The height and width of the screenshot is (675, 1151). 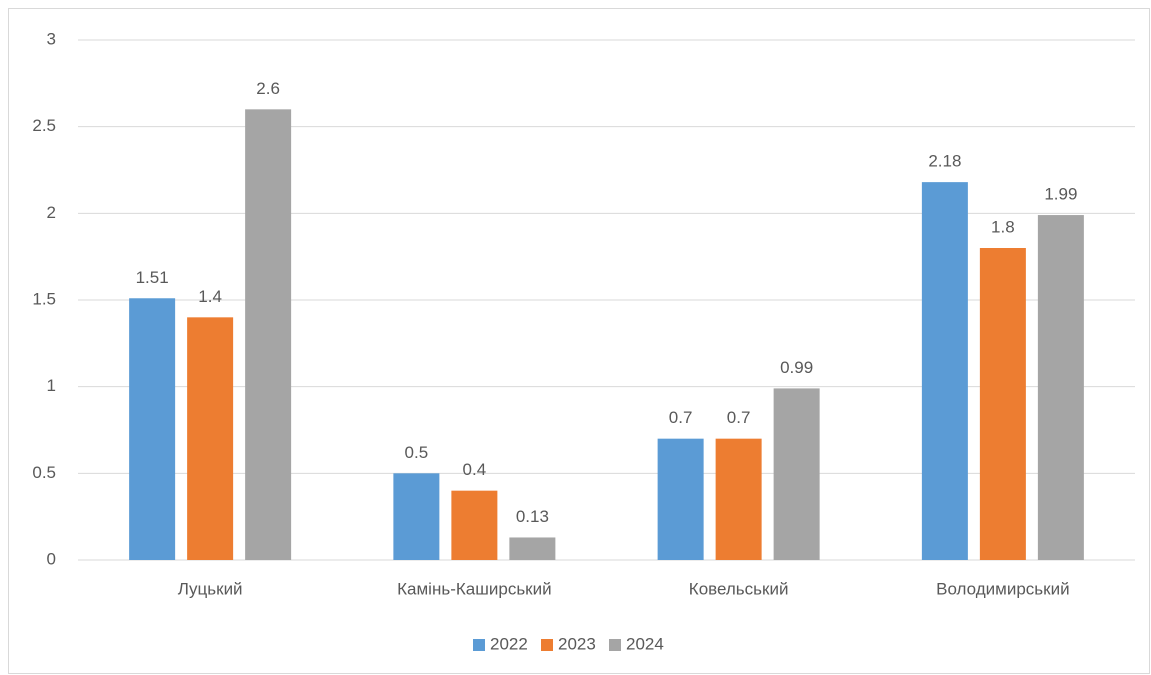 What do you see at coordinates (268, 88) in the screenshot?
I see `data-label: 2.6` at bounding box center [268, 88].